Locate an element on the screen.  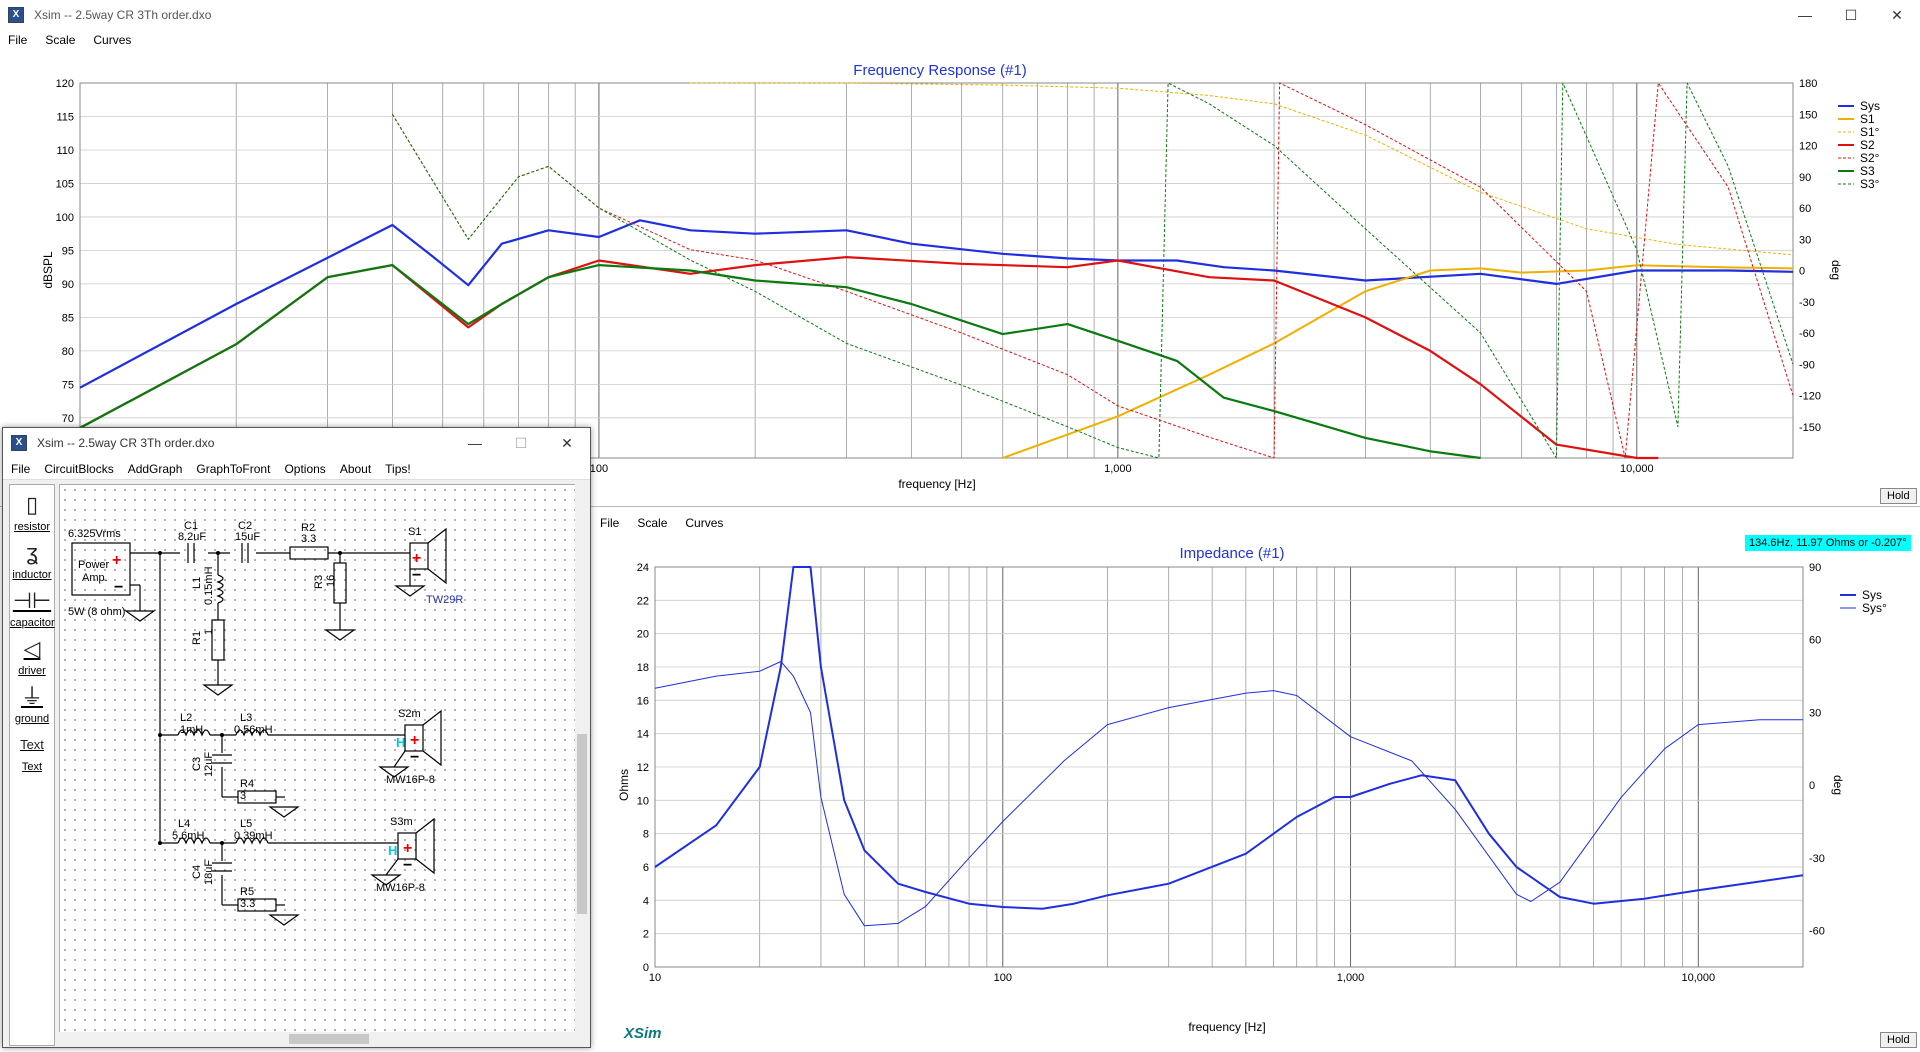
cmenu-addgraph: AddGraph is located at coordinates (155, 468).